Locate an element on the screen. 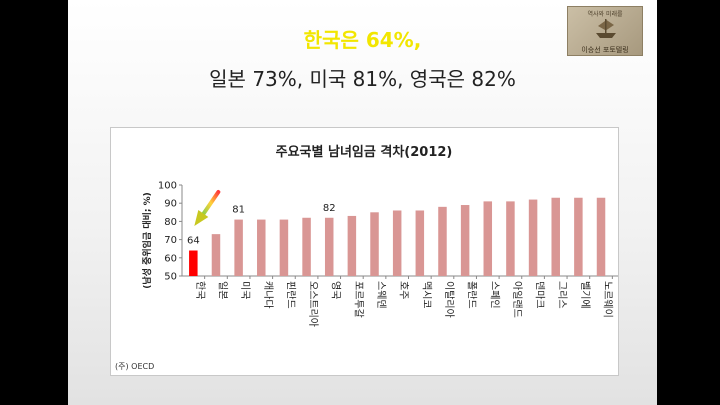 Image resolution: width=720 pixels, height=405 pixels. data-label: 81 is located at coordinates (238, 210).